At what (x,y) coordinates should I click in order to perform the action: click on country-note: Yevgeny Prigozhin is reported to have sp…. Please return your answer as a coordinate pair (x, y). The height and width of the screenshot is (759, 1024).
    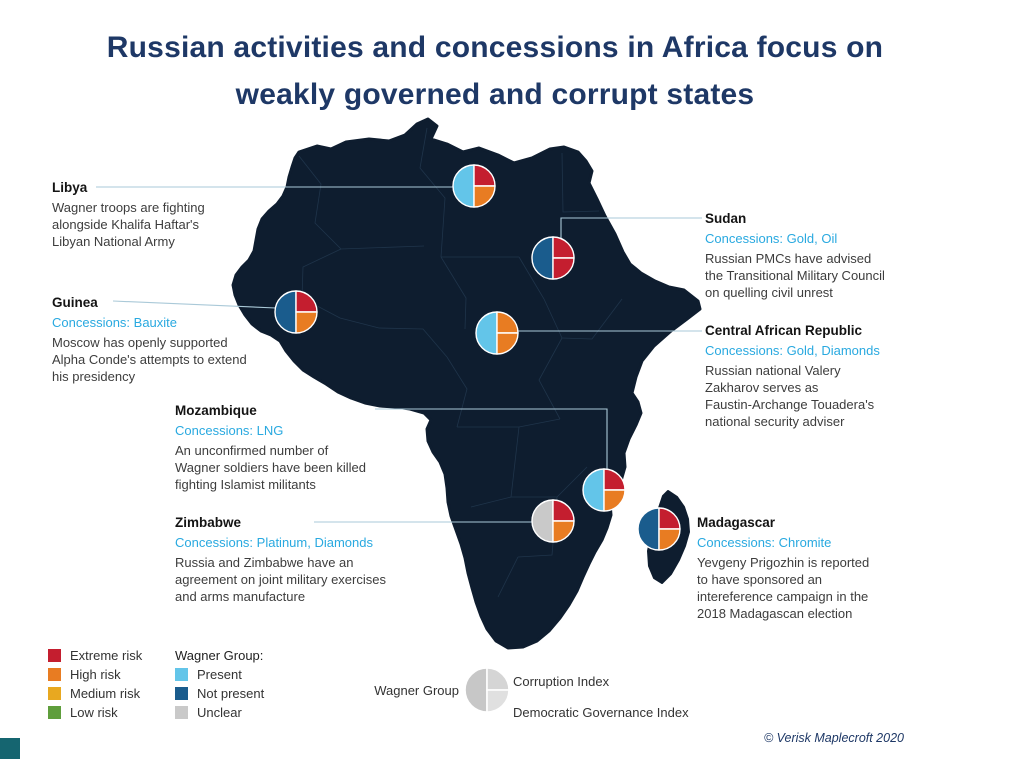
    Looking at the image, I should click on (783, 588).